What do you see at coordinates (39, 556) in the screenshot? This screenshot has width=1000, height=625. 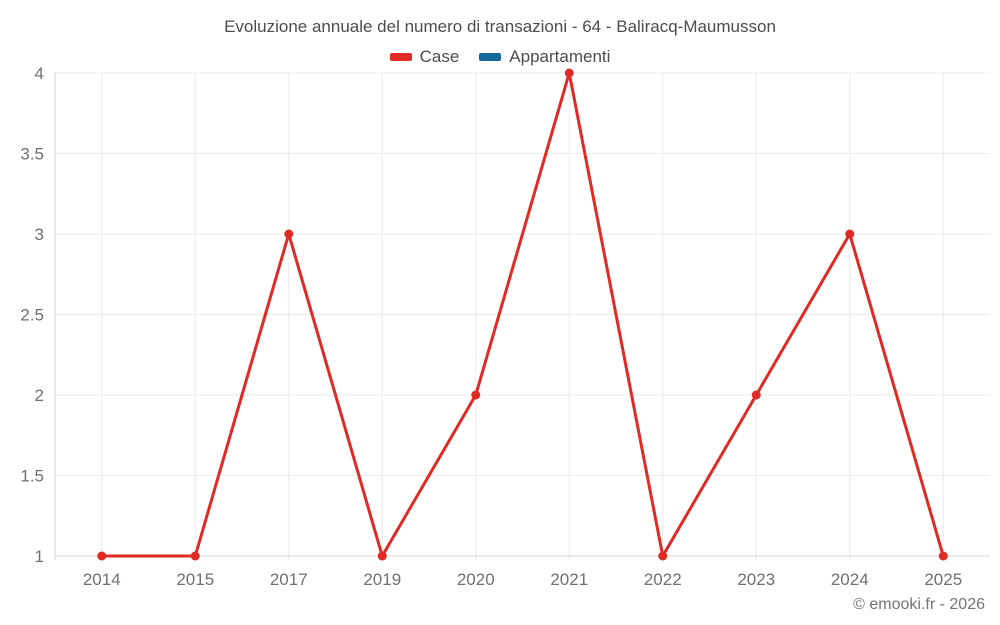 I see `y-tick-label: 1` at bounding box center [39, 556].